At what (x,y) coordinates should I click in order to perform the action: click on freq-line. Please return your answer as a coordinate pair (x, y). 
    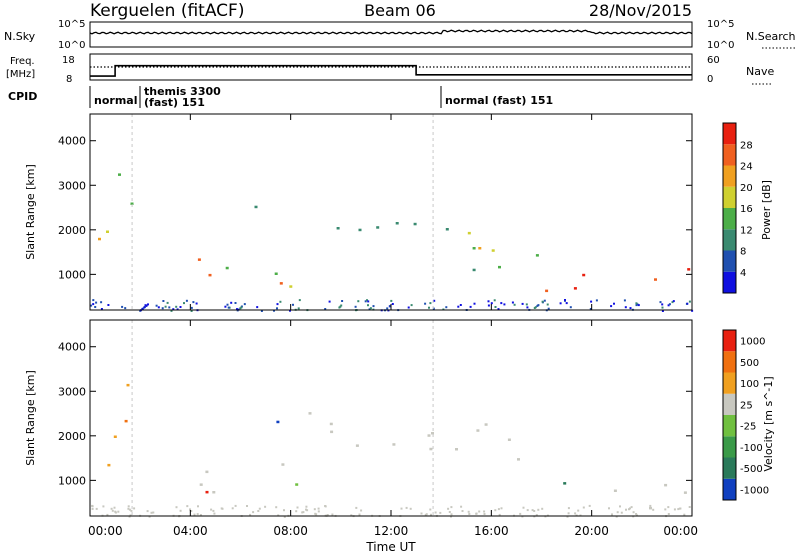
    Looking at the image, I should click on (391, 70).